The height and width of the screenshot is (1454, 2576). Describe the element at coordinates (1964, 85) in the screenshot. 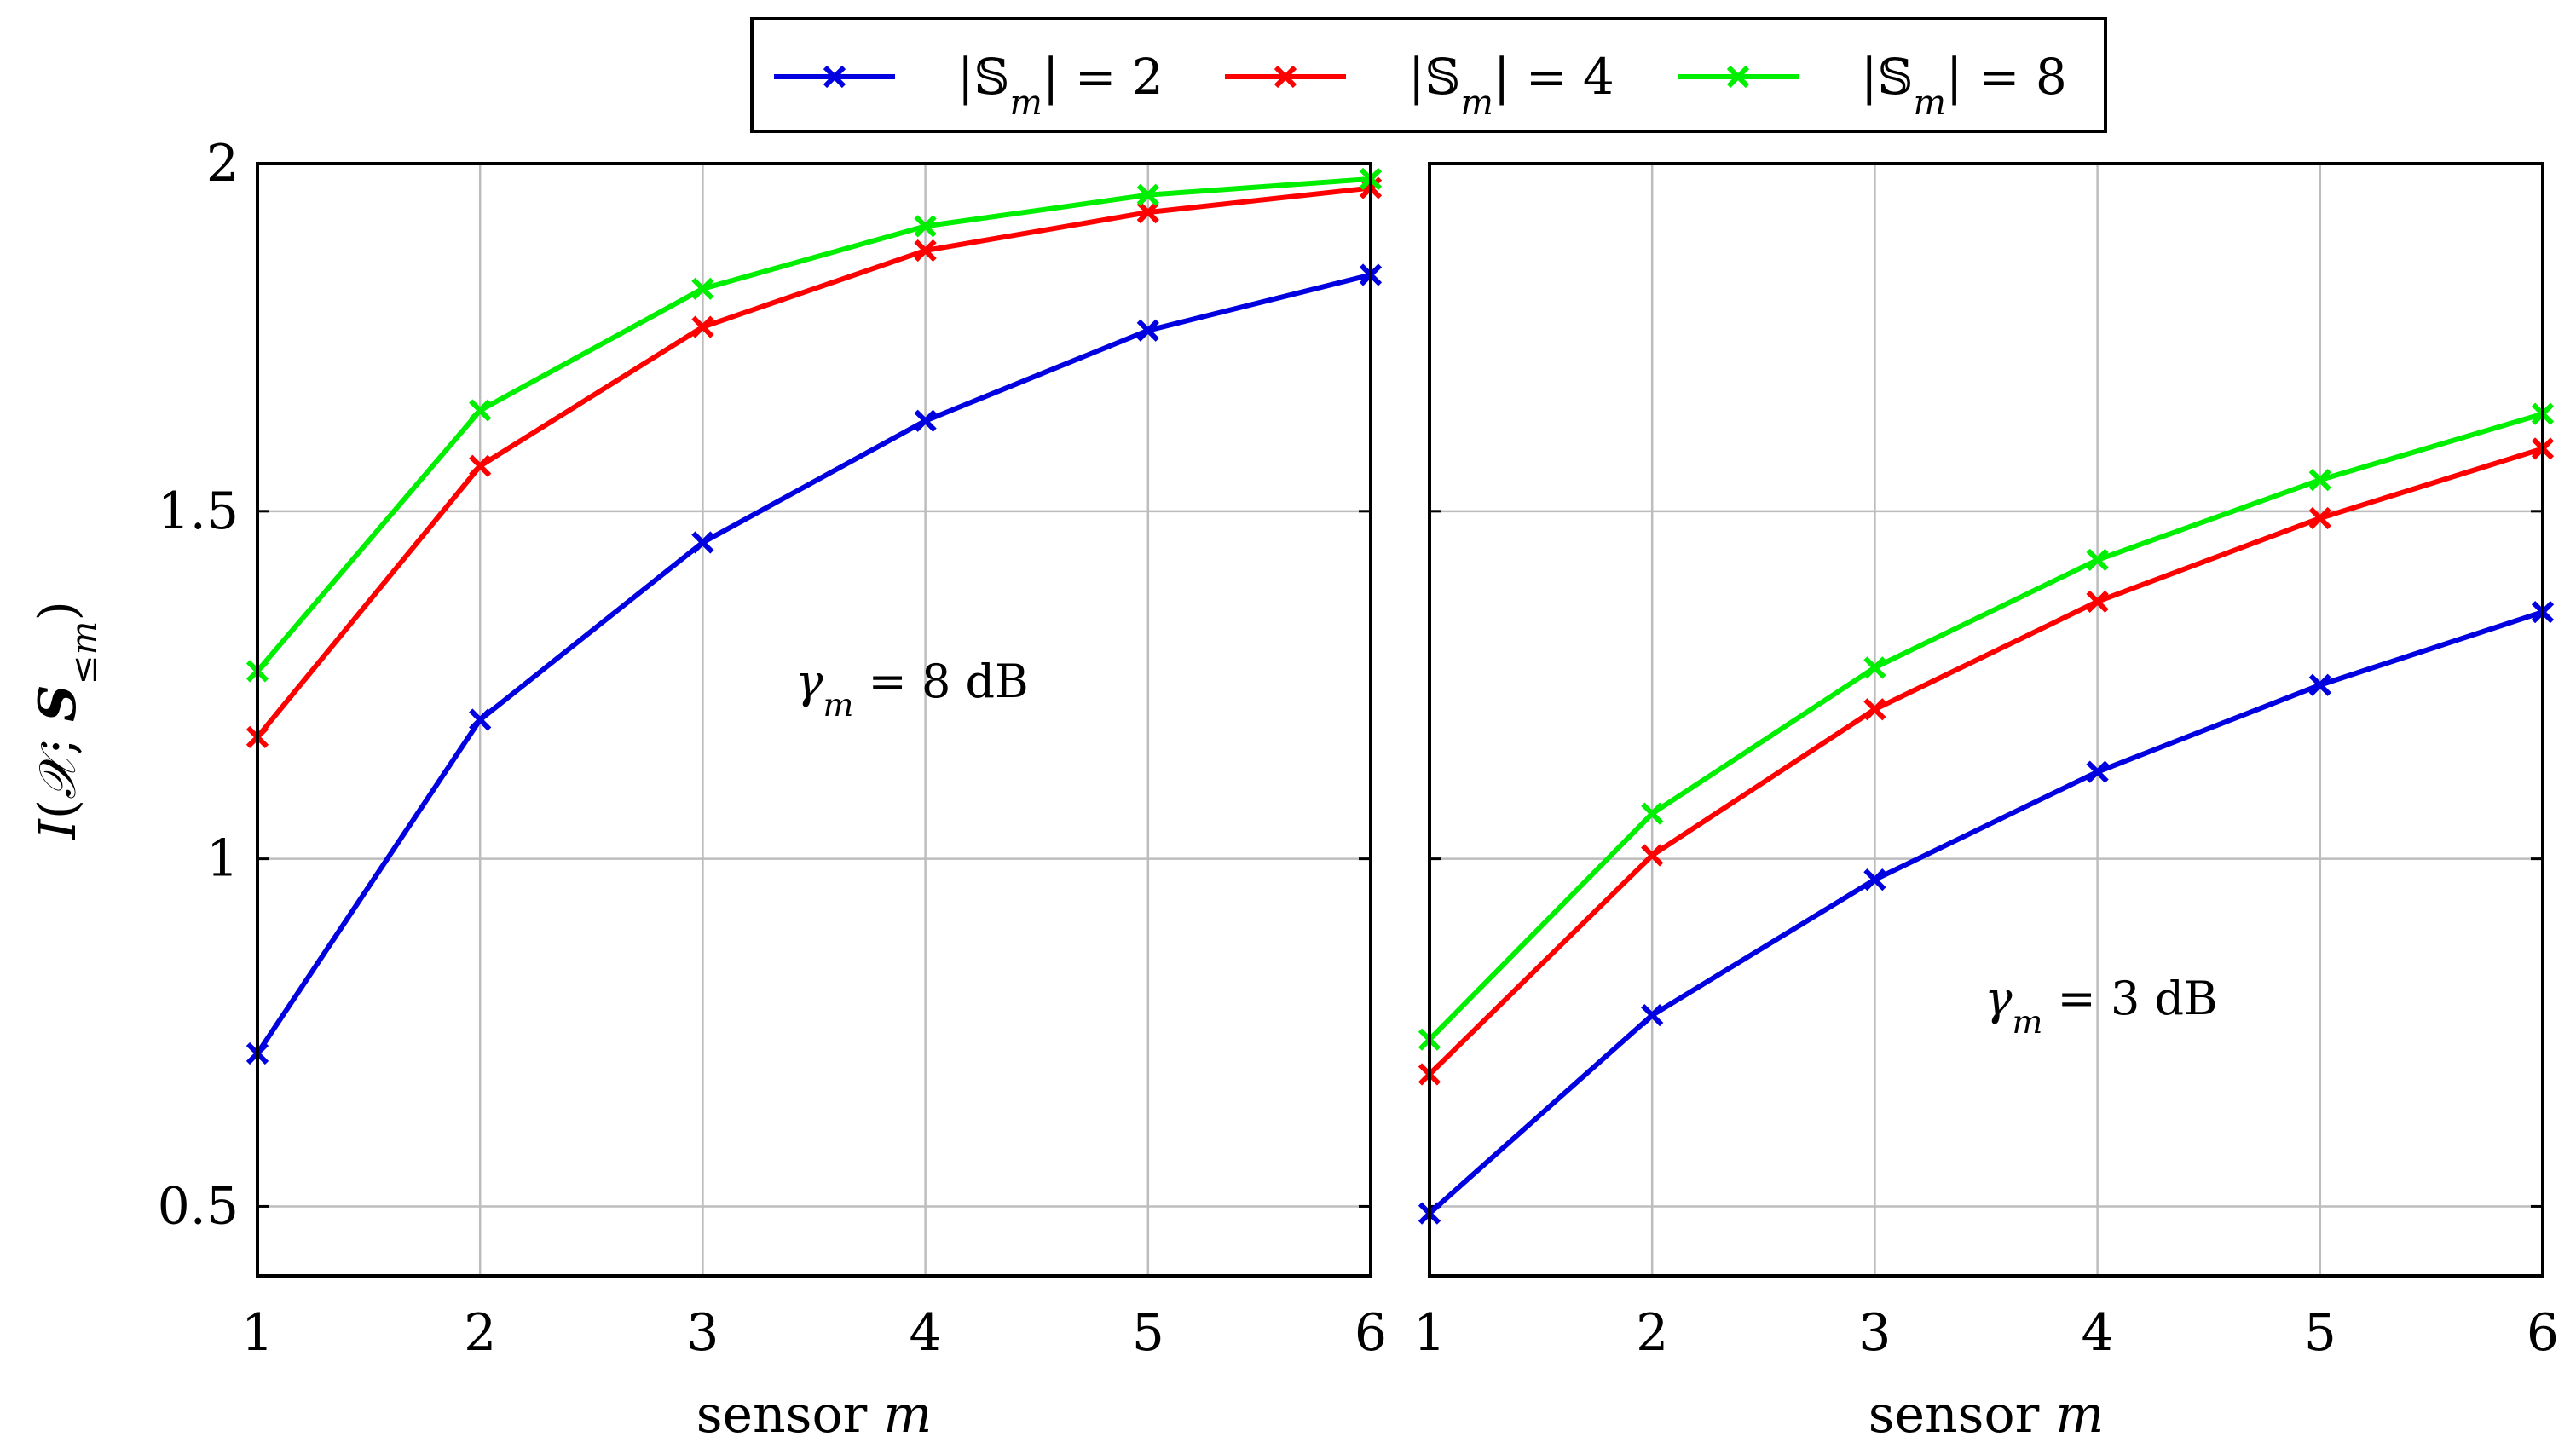

I see `legend-label: |𝕊m| = 8` at that location.